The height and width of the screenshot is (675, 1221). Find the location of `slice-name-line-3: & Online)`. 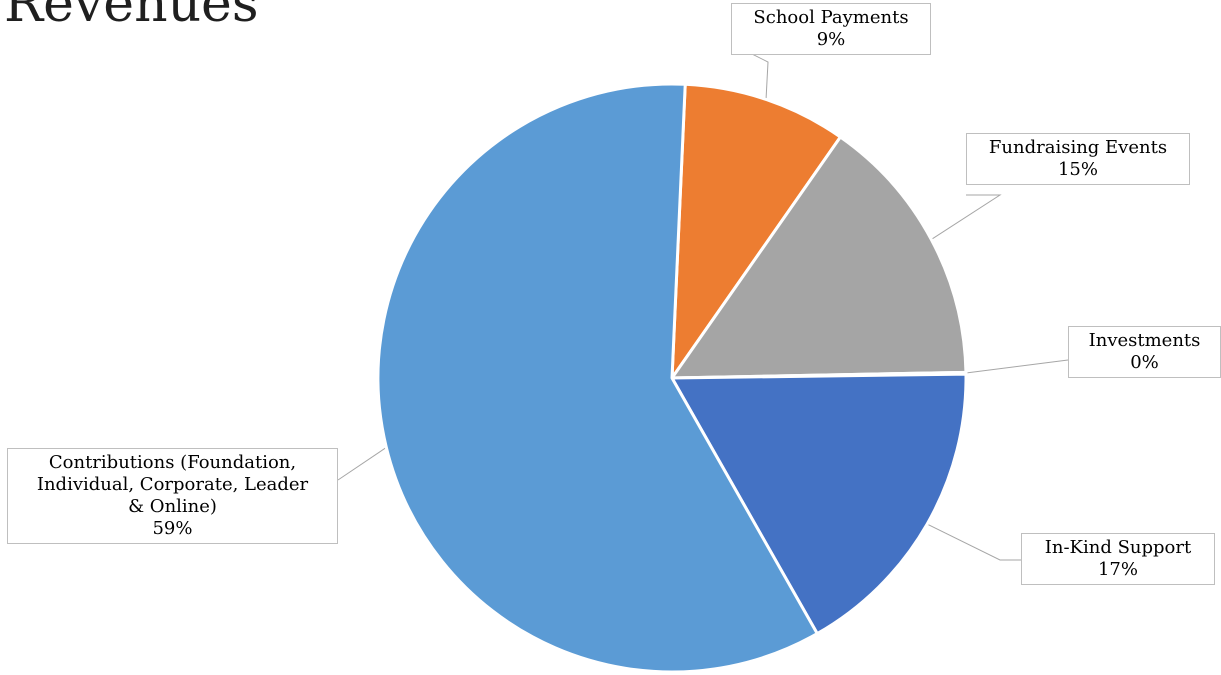

slice-name-line-3: & Online) is located at coordinates (172, 506).